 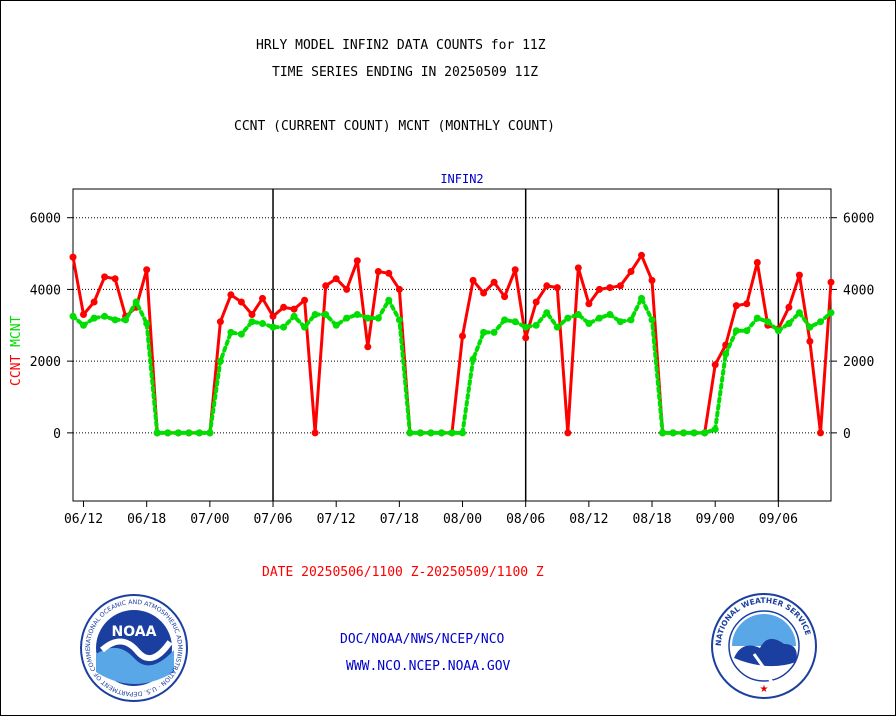 What do you see at coordinates (83, 519) in the screenshot?
I see `x-tick-label: 06/12` at bounding box center [83, 519].